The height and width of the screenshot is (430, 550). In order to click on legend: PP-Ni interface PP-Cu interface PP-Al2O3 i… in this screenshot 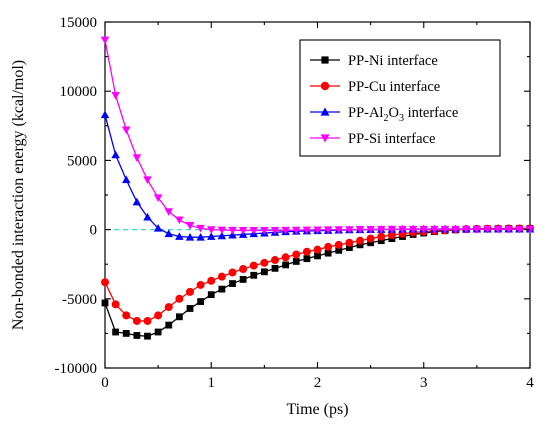, I will do `click(400, 98)`.